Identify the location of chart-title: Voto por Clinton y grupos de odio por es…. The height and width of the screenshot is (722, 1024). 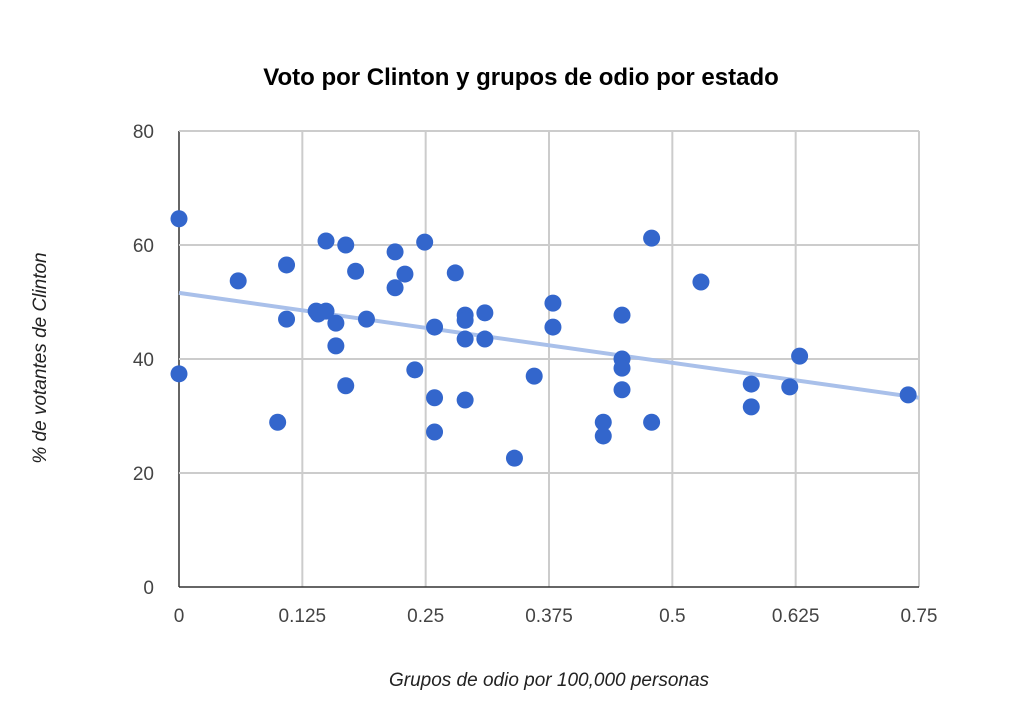
(521, 77).